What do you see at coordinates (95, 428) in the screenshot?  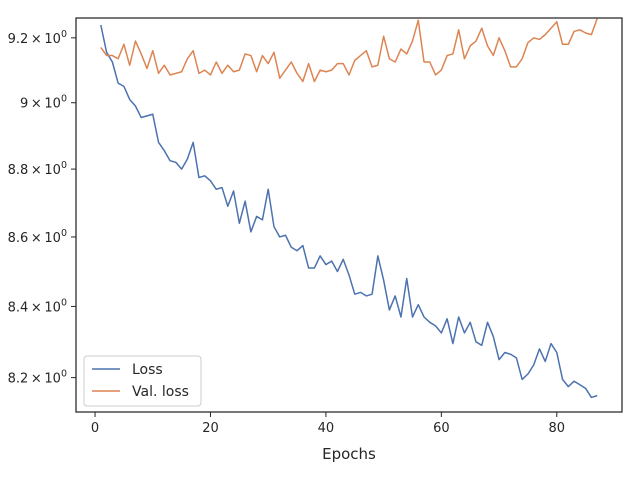 I see `x-tick-label: 0` at bounding box center [95, 428].